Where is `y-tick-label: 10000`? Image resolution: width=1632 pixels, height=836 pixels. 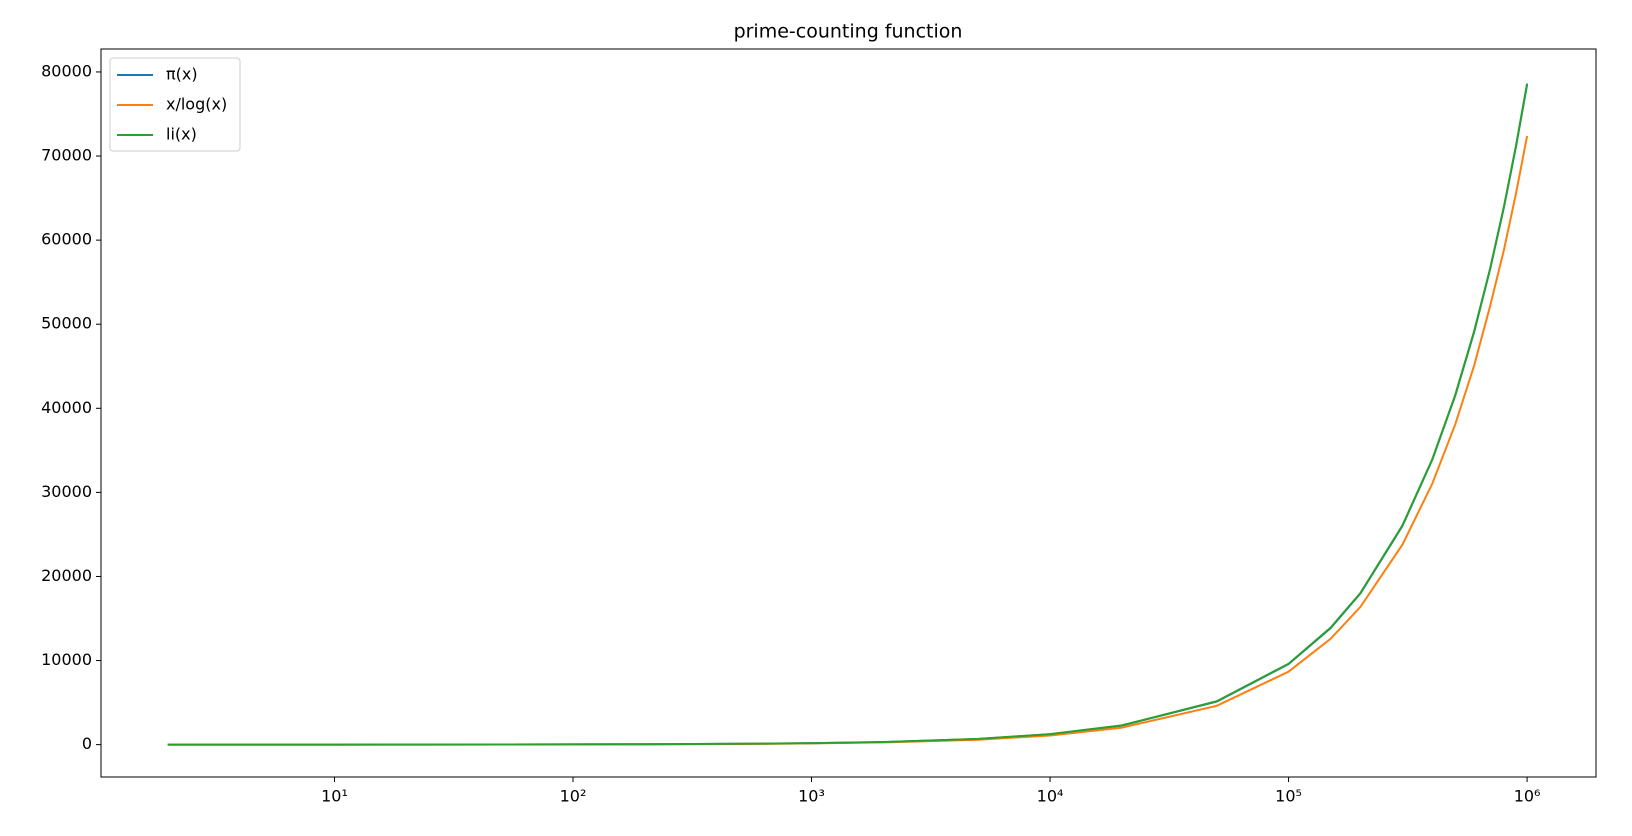
y-tick-label: 10000 is located at coordinates (66, 659).